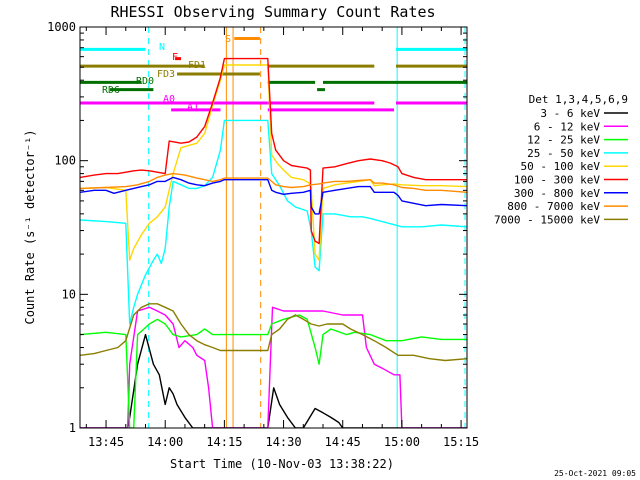 This screenshot has width=640, height=480. Describe the element at coordinates (461, 442) in the screenshot. I see `x-tick-label: 15:15` at that location.